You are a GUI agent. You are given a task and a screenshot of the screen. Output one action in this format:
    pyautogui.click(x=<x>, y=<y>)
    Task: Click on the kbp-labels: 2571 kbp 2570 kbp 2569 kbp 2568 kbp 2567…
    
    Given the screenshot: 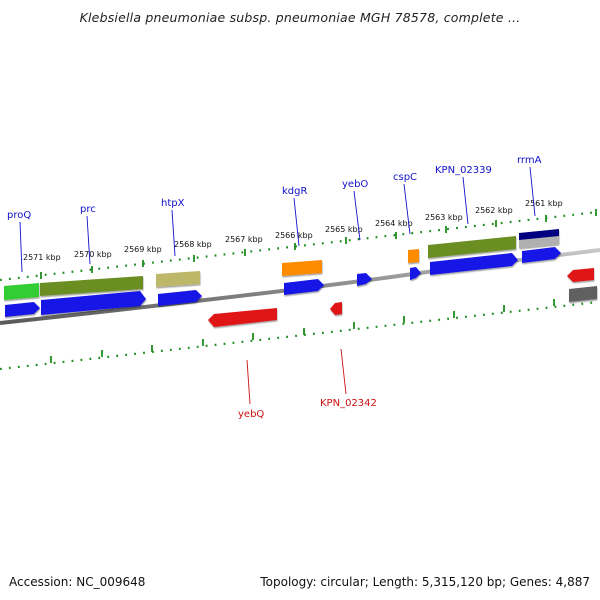 What is the action you would take?
    pyautogui.click(x=293, y=230)
    